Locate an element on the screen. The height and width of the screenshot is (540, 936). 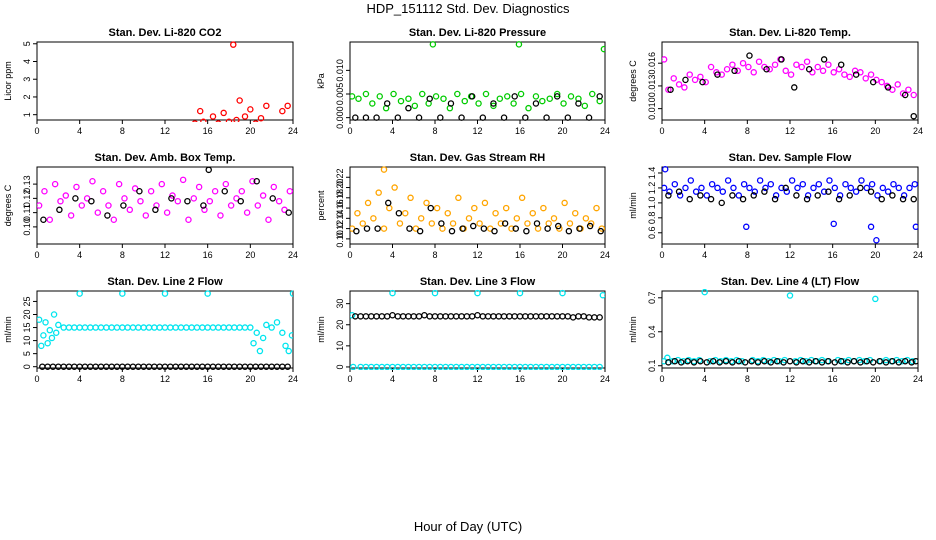
y-tick-label: 0.22 is located at coordinates (340, 178).